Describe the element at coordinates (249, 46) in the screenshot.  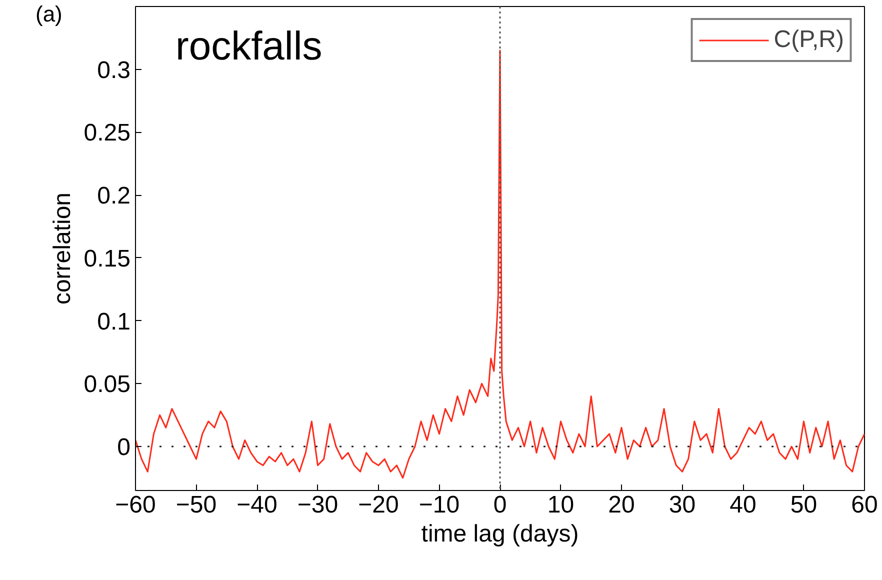
I see `annotation: rockfalls` at that location.